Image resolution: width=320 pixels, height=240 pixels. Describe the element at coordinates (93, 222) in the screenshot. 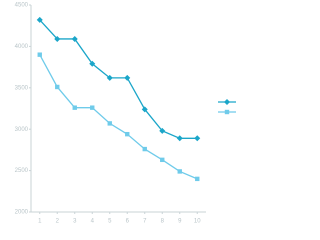

I see `x-tick-label: 4` at that location.